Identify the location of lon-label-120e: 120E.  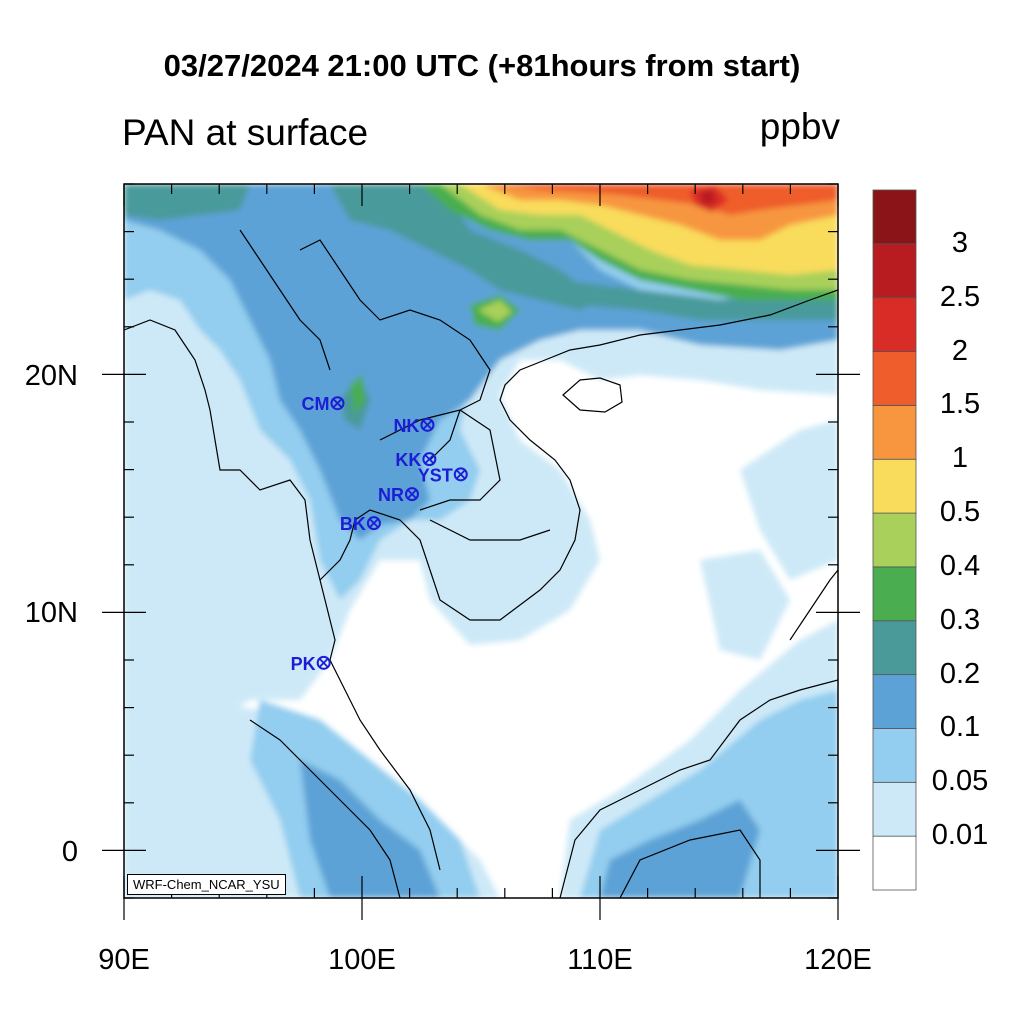
(838, 960).